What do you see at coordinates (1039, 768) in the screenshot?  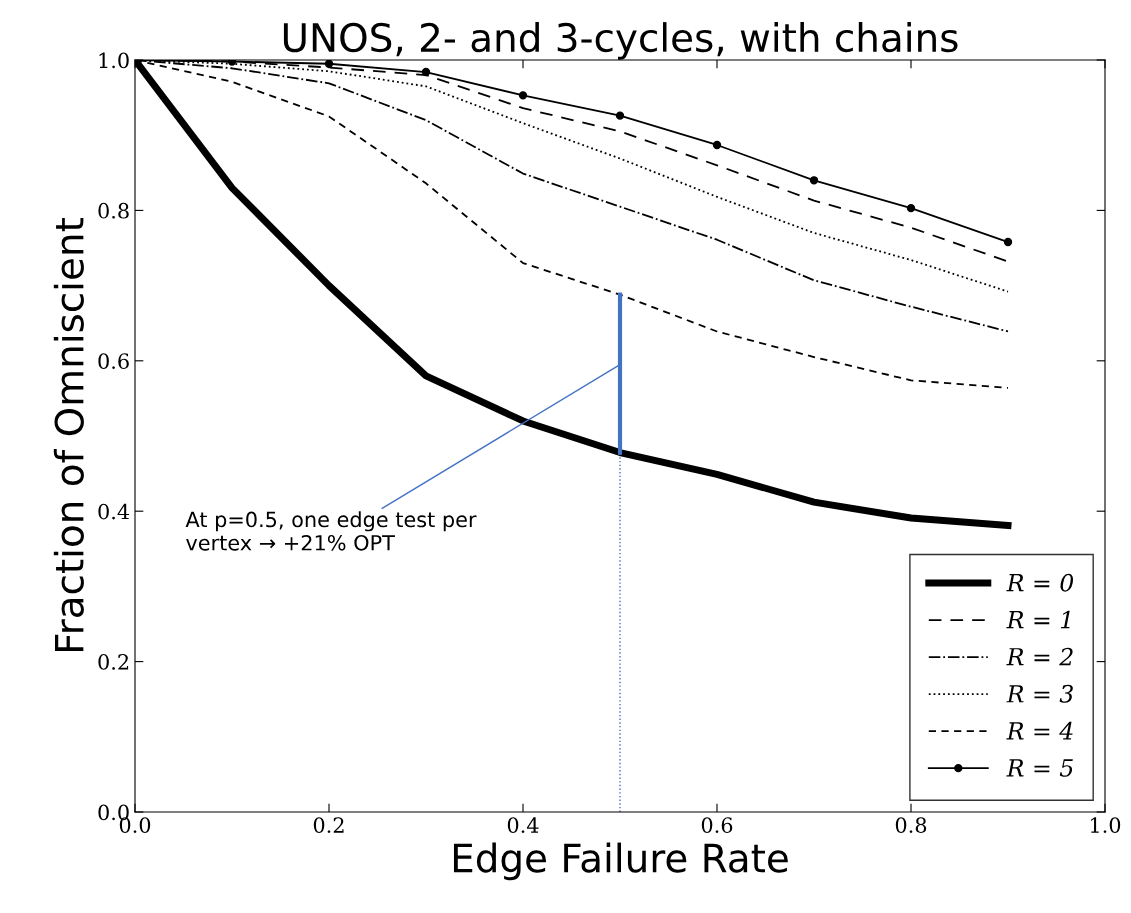 I see `legend-label: R = 5` at bounding box center [1039, 768].